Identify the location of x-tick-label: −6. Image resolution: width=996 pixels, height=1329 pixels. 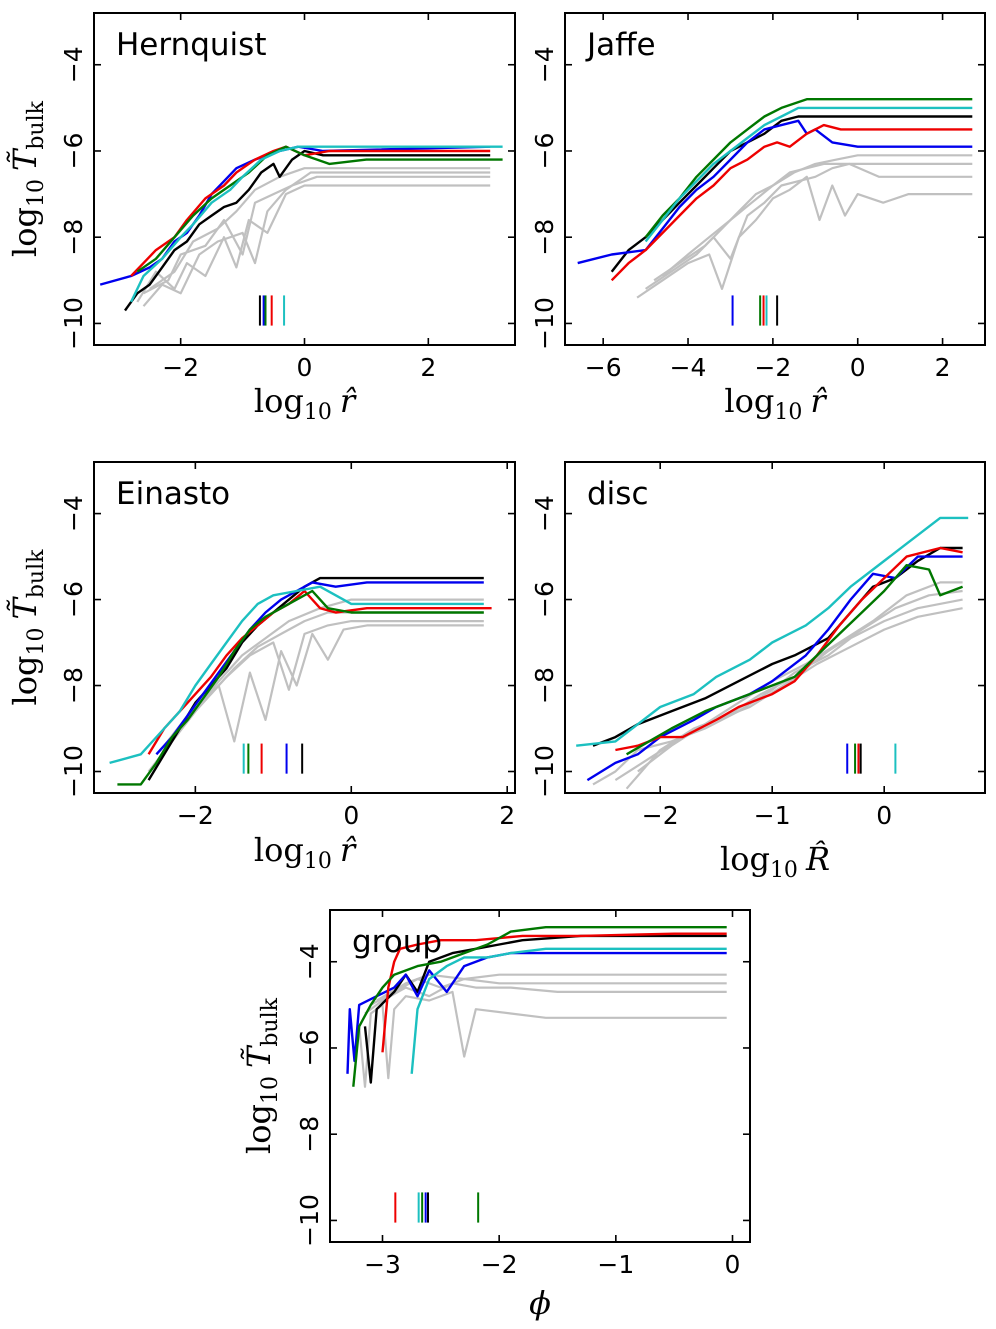
(603, 367).